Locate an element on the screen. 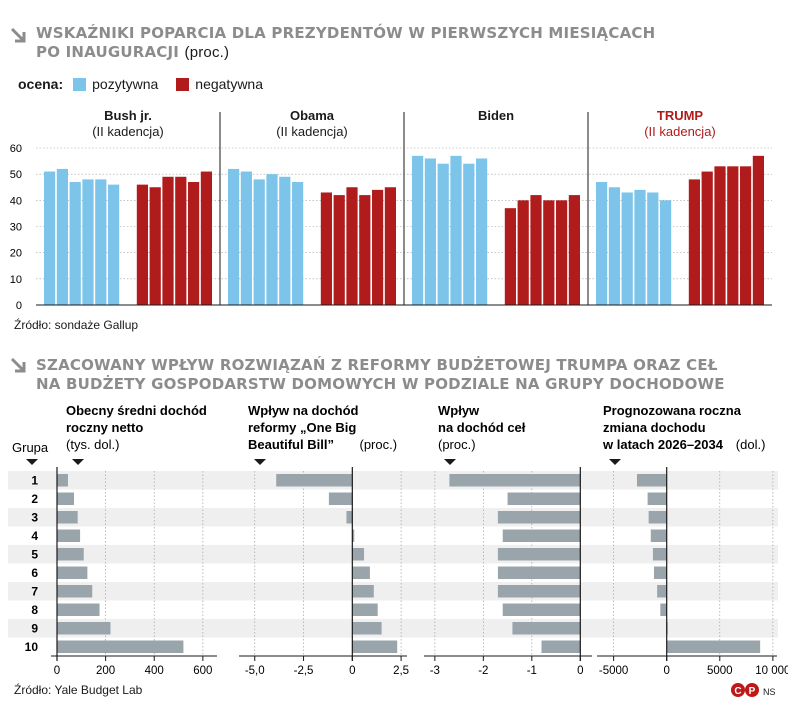 Image resolution: width=788 pixels, height=708 pixels. x-tick-label: -5,0 is located at coordinates (255, 671).